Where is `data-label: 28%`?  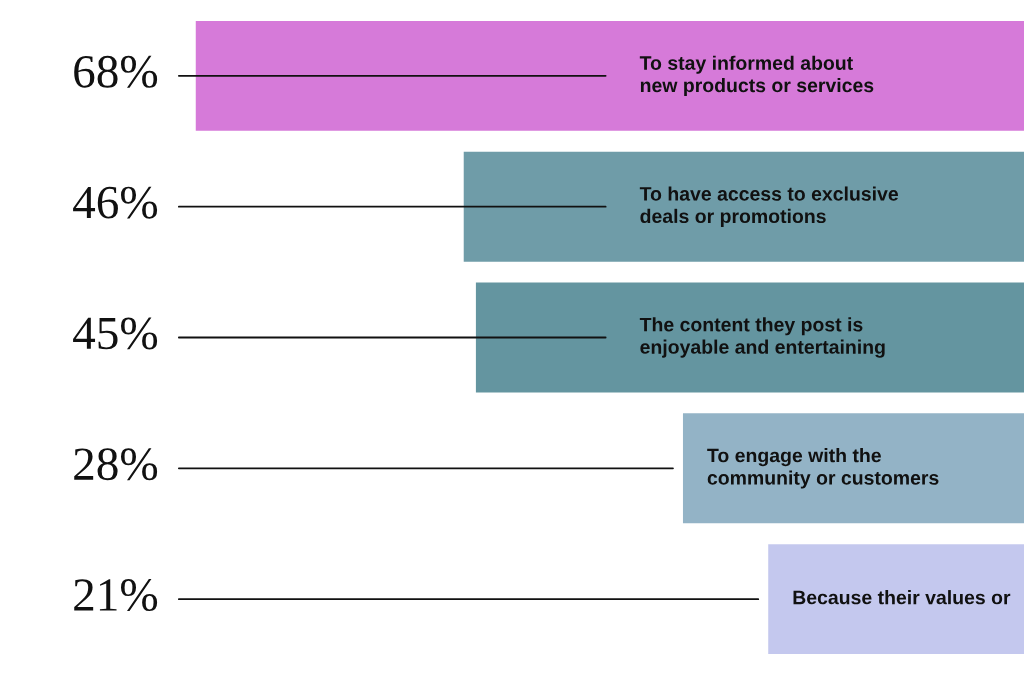 data-label: 28% is located at coordinates (116, 464).